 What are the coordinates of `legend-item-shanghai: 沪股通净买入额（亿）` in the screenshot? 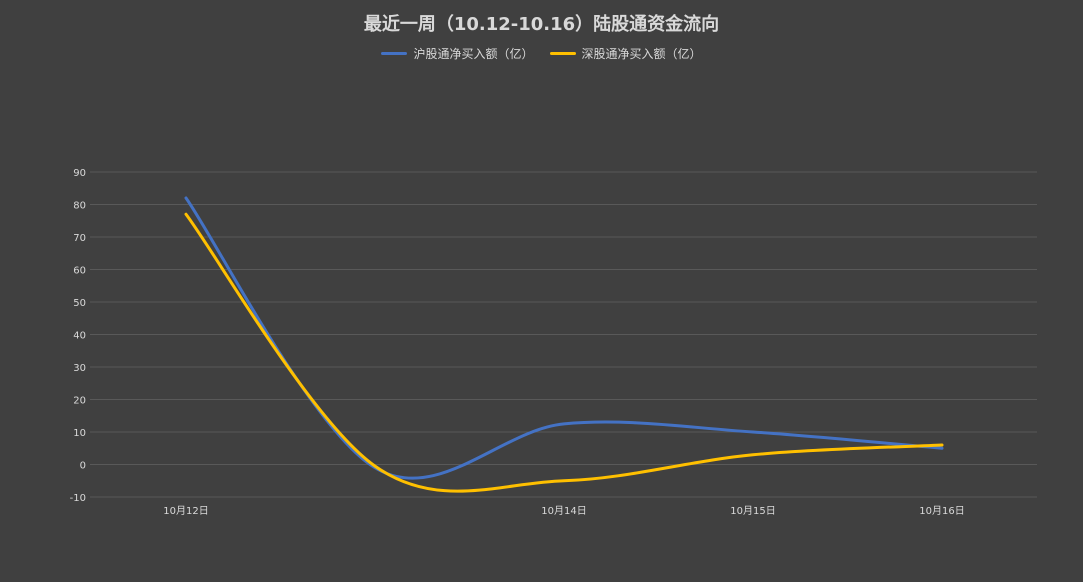 It's located at (457, 53).